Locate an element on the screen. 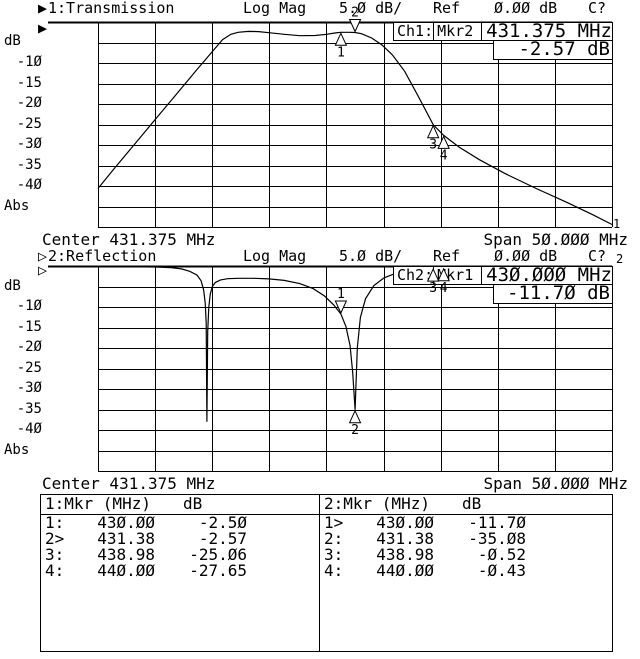  ch2-axis-unit: dB is located at coordinates (12, 285).